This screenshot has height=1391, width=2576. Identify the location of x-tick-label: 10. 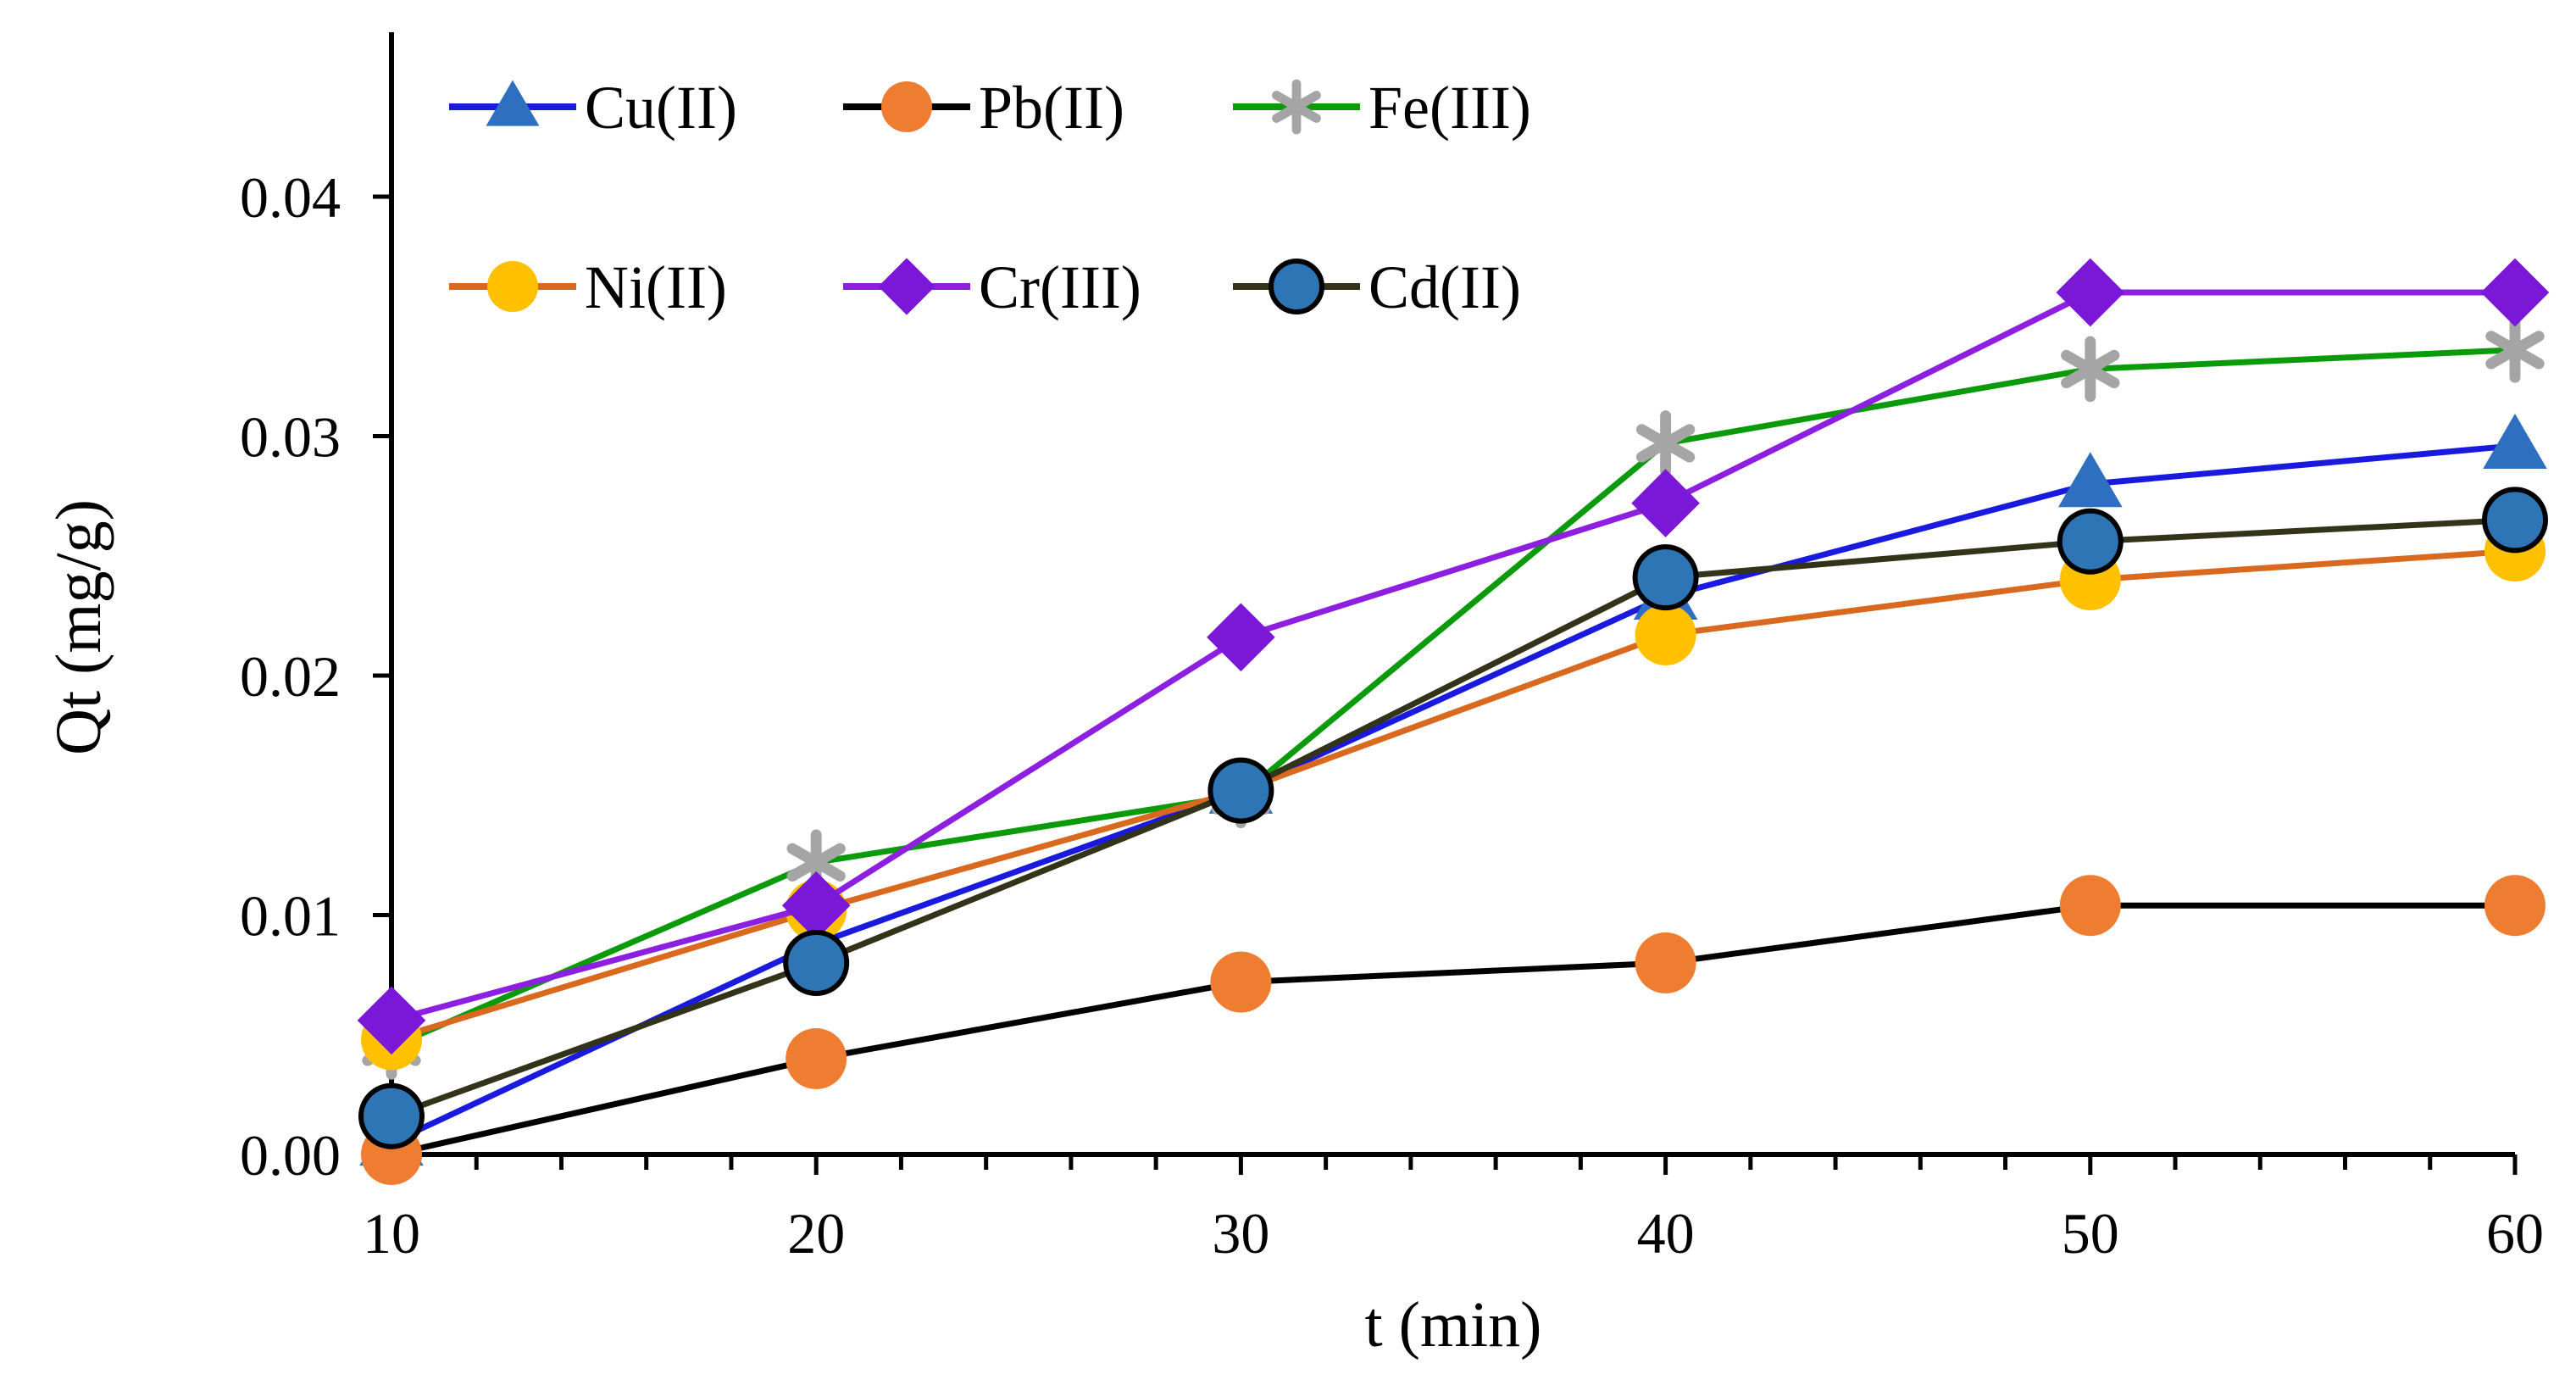
(391, 1234).